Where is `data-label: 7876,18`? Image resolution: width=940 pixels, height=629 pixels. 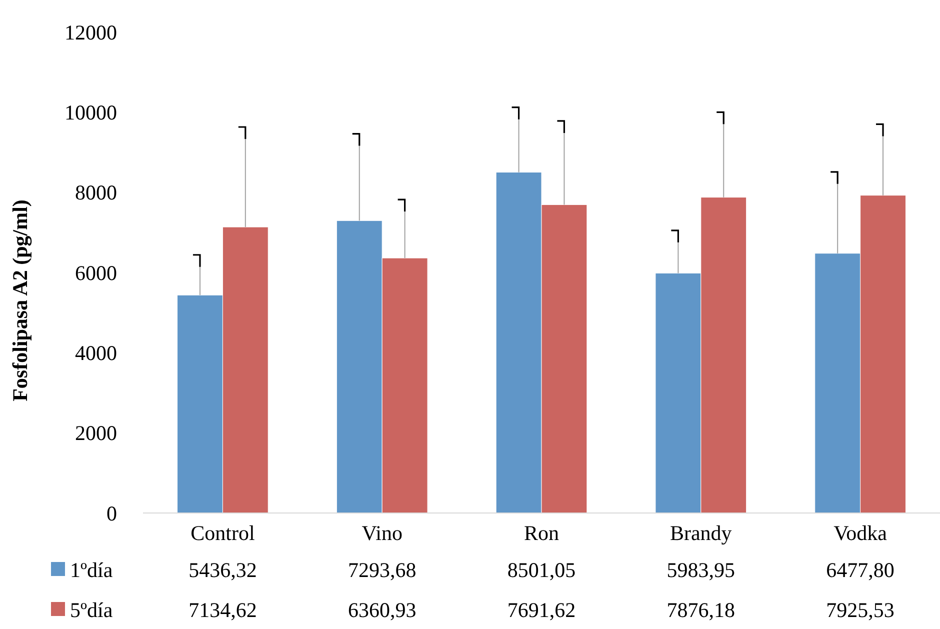
data-label: 7876,18 is located at coordinates (701, 610).